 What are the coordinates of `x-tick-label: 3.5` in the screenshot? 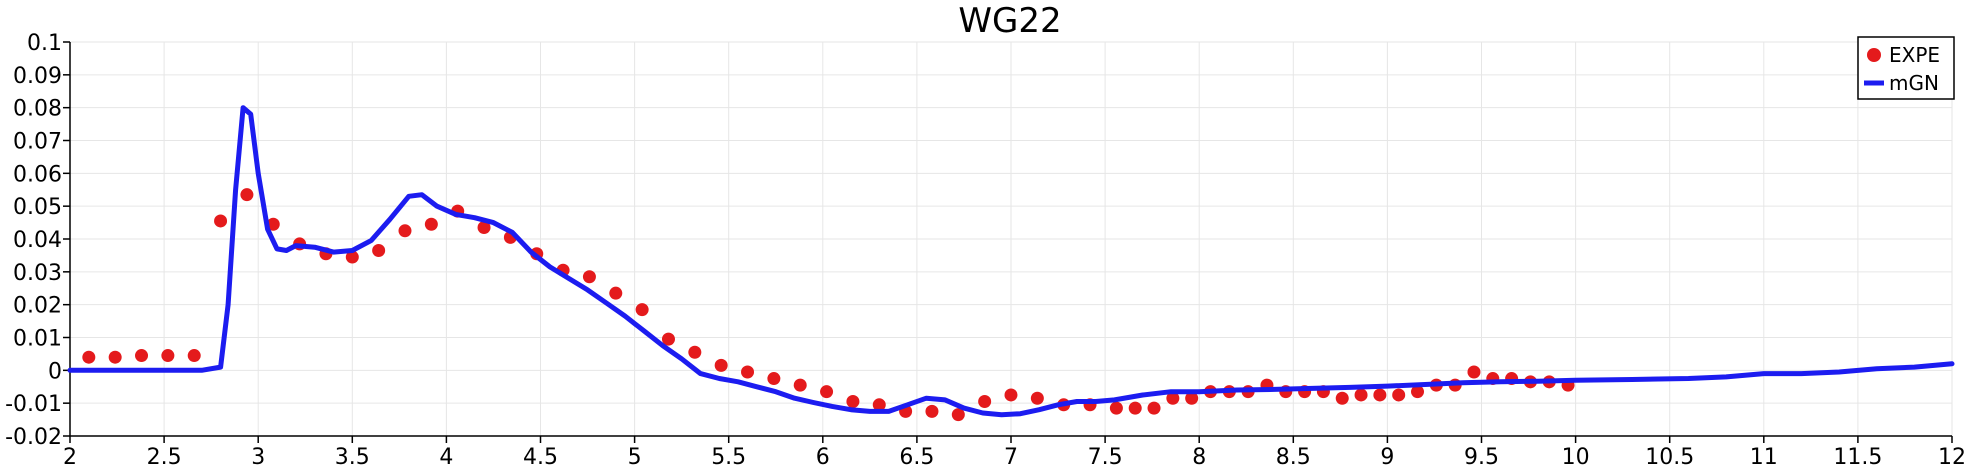 It's located at (352, 457).